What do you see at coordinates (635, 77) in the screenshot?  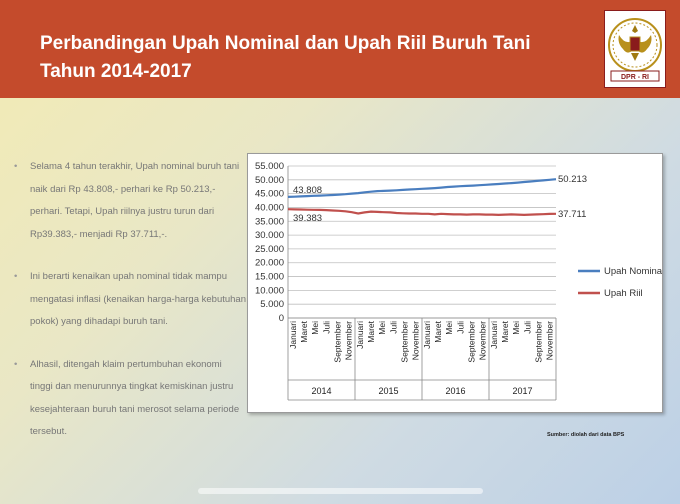 I see `logo-text: DPR - RI` at bounding box center [635, 77].